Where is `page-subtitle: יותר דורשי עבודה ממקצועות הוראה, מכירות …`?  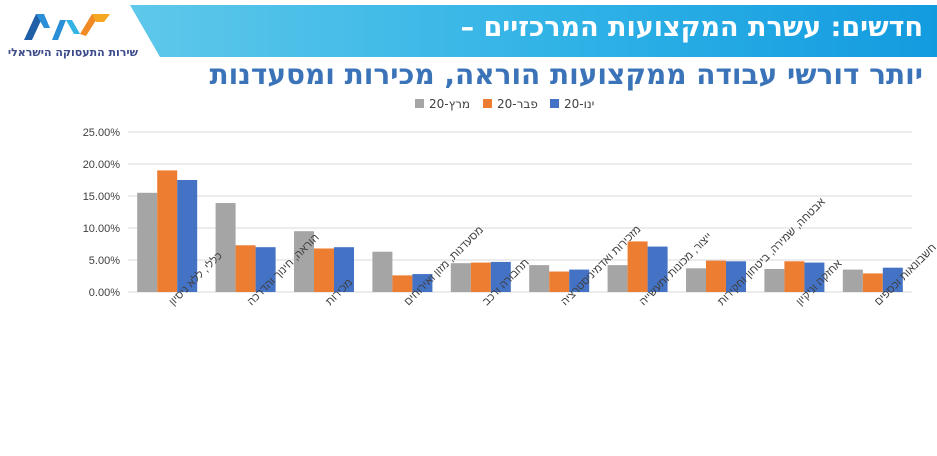 page-subtitle: יותר דורשי עבודה ממקצועות הוראה, מכירות … is located at coordinates (566, 74).